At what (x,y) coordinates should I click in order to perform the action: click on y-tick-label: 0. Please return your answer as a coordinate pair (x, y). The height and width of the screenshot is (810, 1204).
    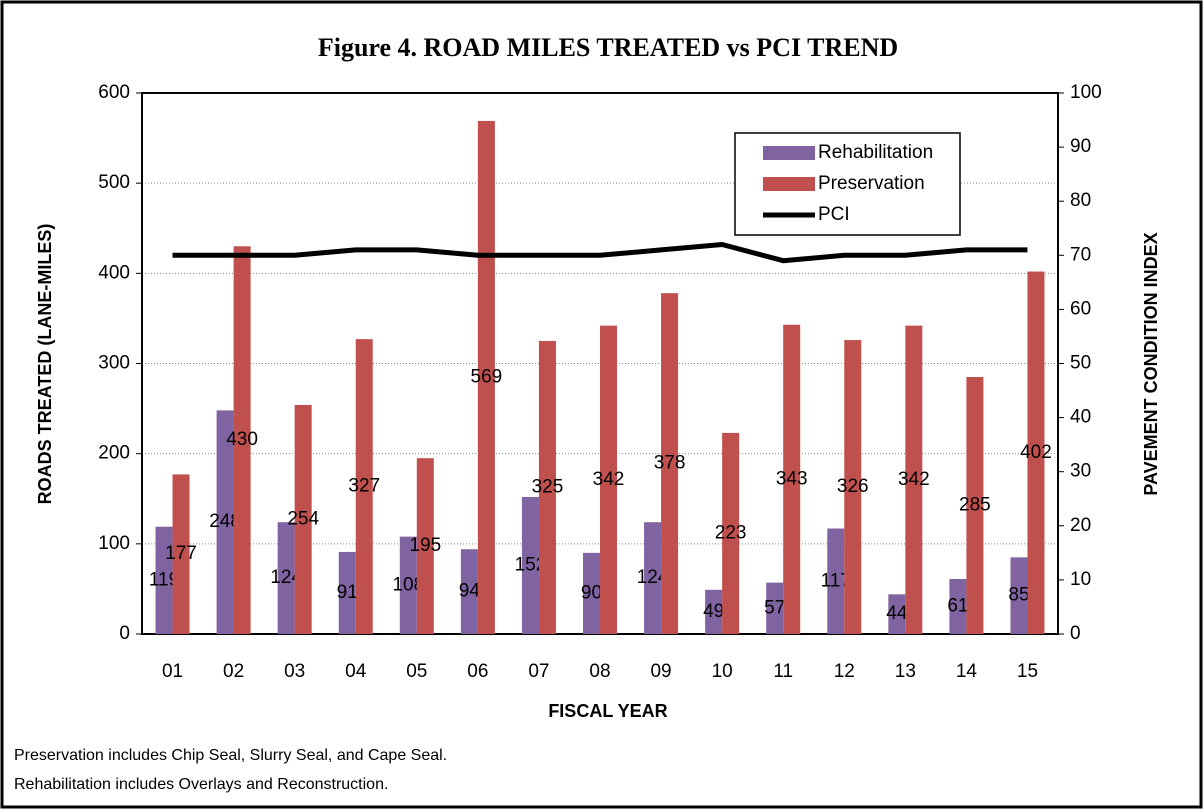
    Looking at the image, I should click on (124, 633).